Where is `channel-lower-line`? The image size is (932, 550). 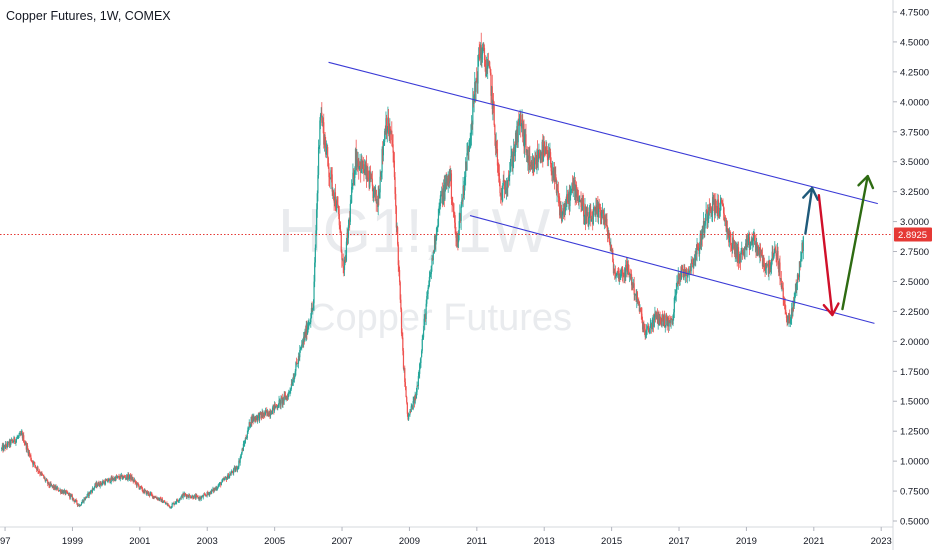
channel-lower-line is located at coordinates (672, 269).